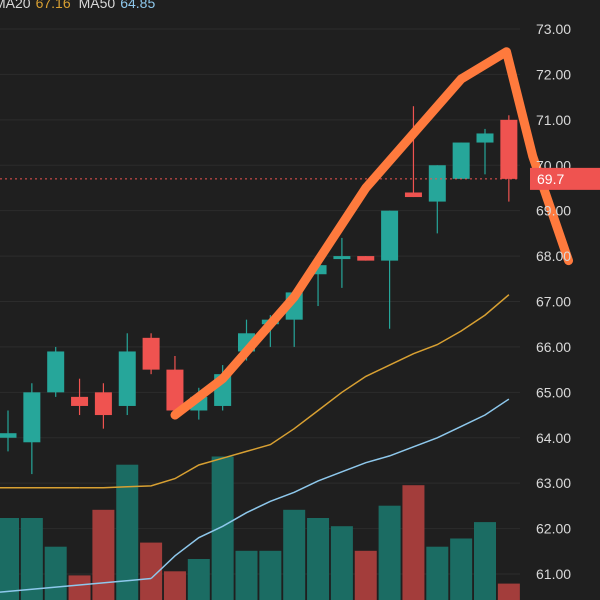 This screenshot has height=600, width=600. I want to click on current-price-label: 69.7, so click(550, 179).